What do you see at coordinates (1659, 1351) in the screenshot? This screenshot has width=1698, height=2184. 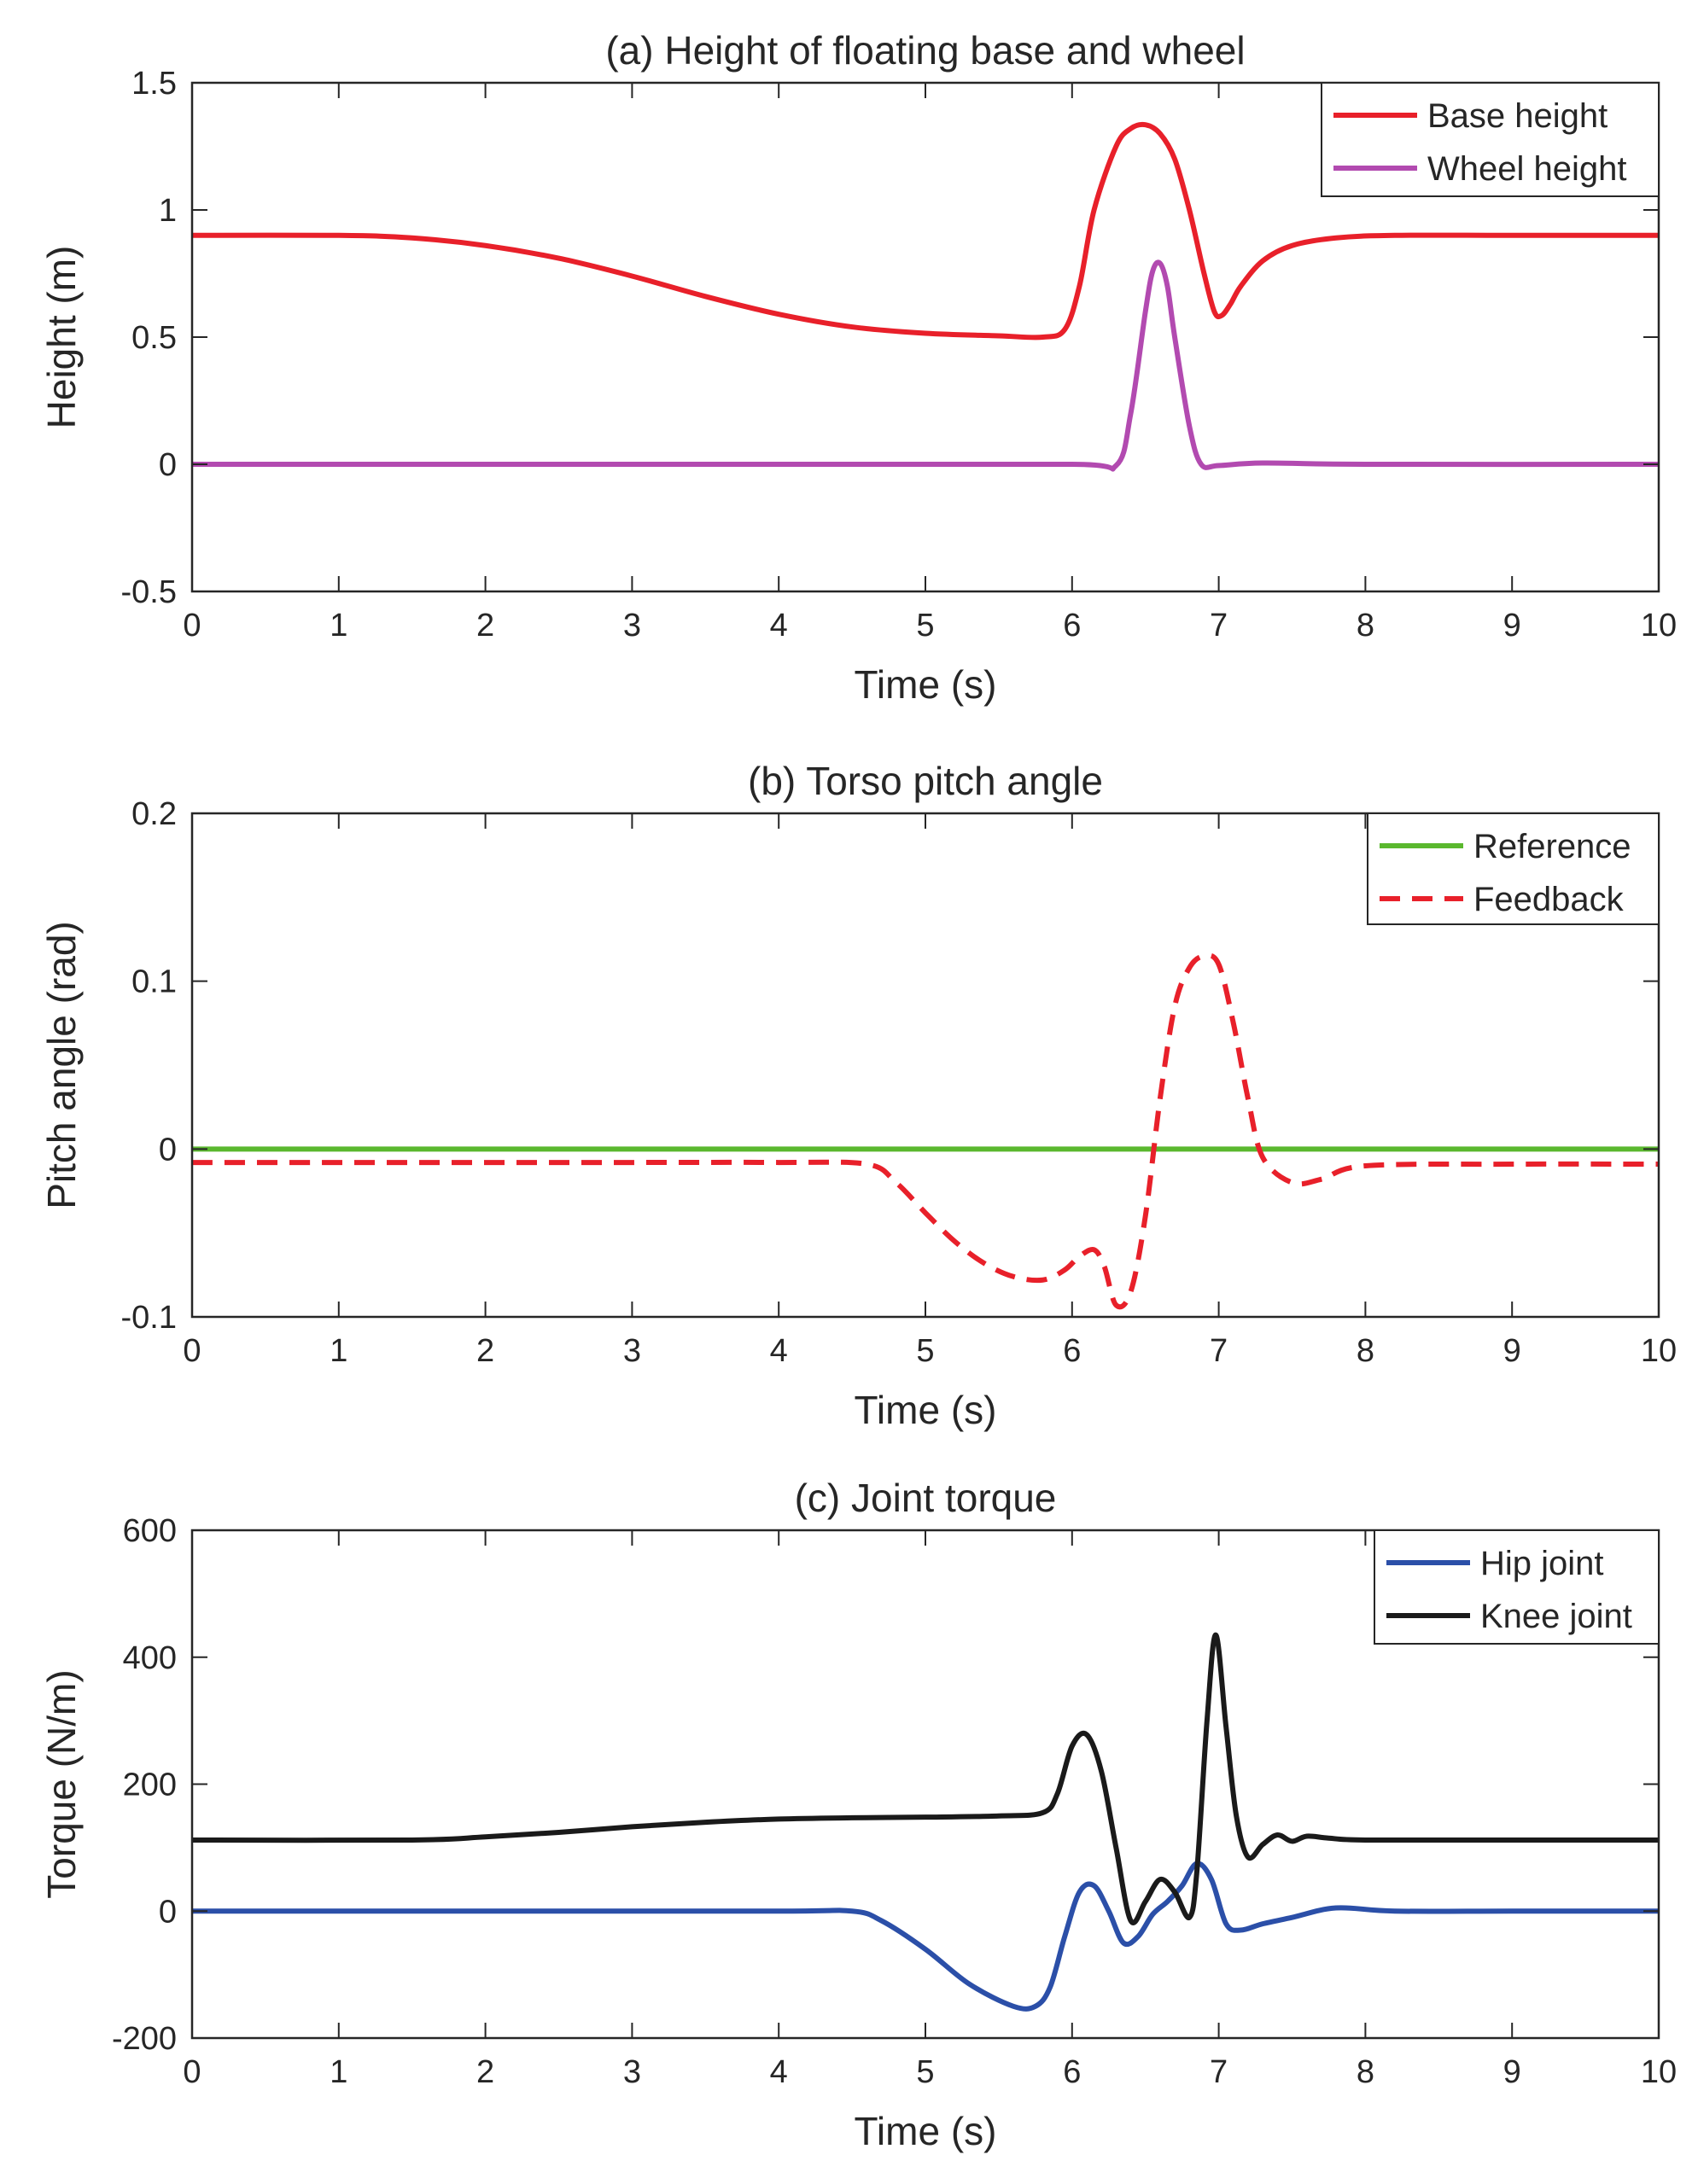 I see `x-tick-label-b: 10` at bounding box center [1659, 1351].